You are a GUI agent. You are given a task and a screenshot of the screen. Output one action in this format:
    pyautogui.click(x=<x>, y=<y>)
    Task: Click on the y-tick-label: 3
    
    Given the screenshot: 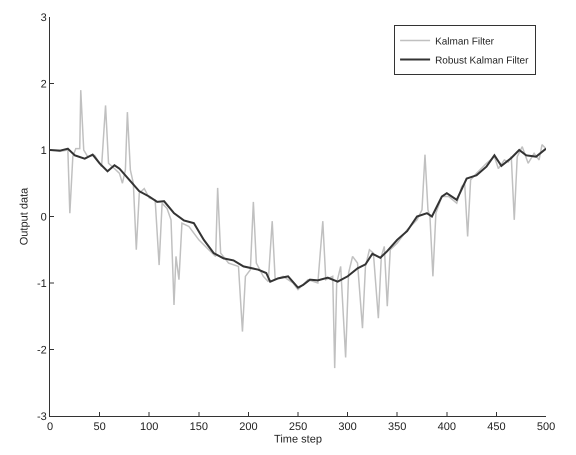 What is the action you would take?
    pyautogui.click(x=43, y=18)
    